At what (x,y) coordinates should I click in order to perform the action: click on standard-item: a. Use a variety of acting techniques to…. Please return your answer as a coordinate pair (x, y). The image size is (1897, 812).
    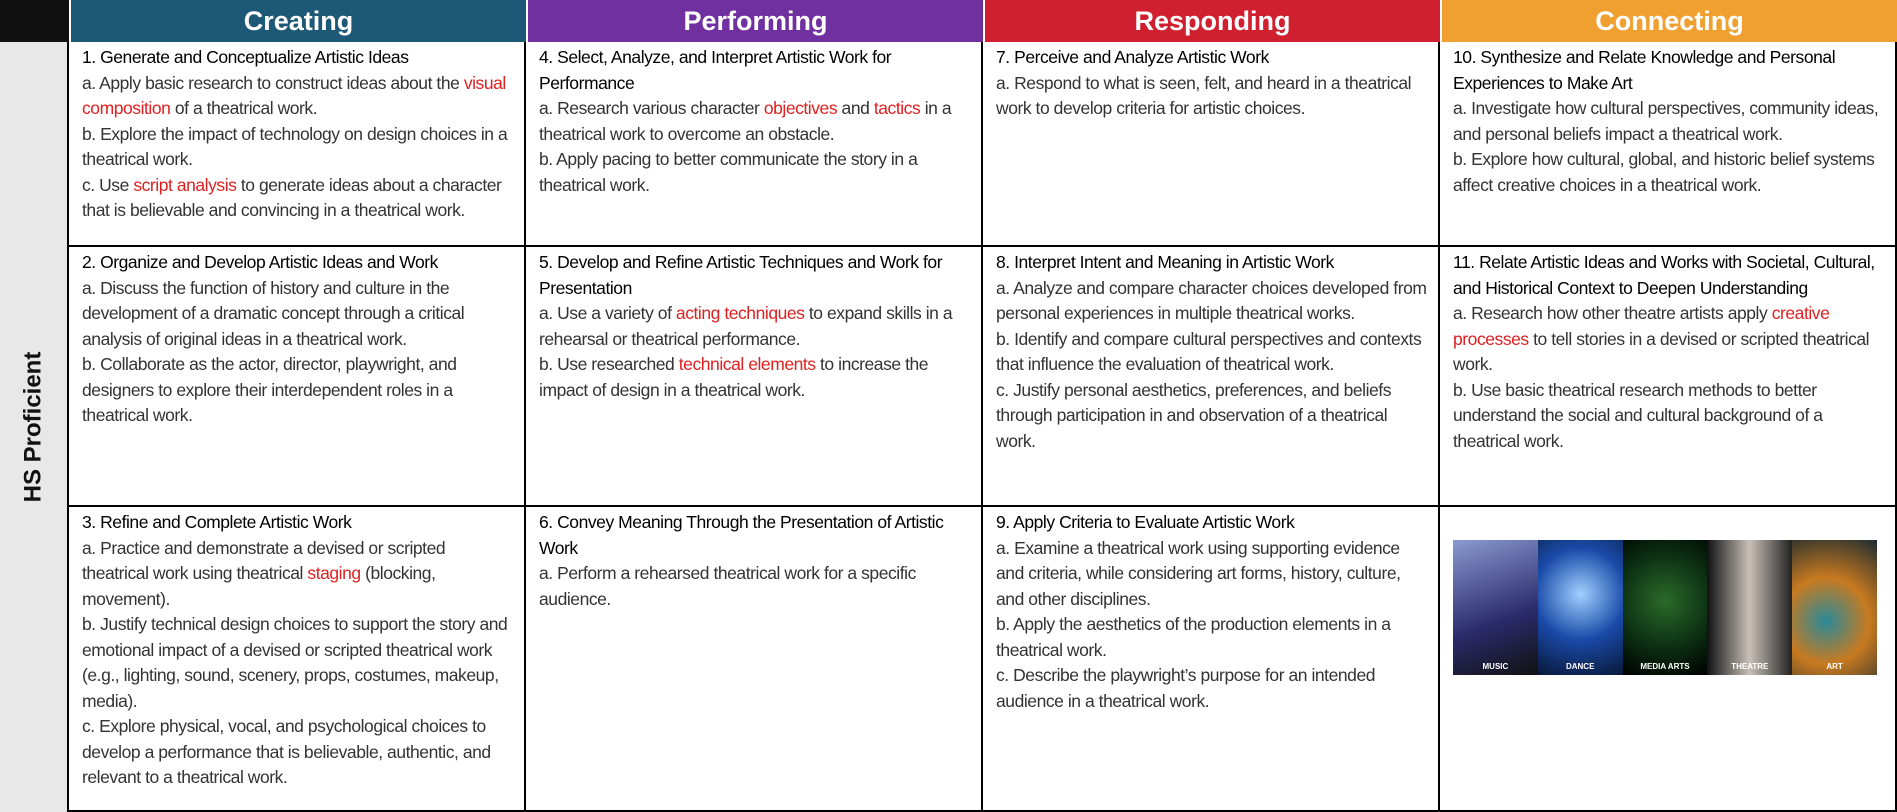
    Looking at the image, I should click on (755, 326).